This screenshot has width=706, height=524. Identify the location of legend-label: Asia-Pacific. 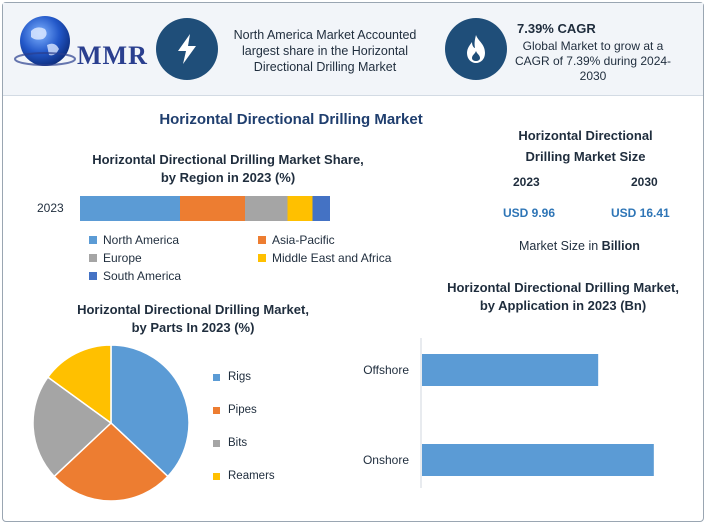
(303, 240).